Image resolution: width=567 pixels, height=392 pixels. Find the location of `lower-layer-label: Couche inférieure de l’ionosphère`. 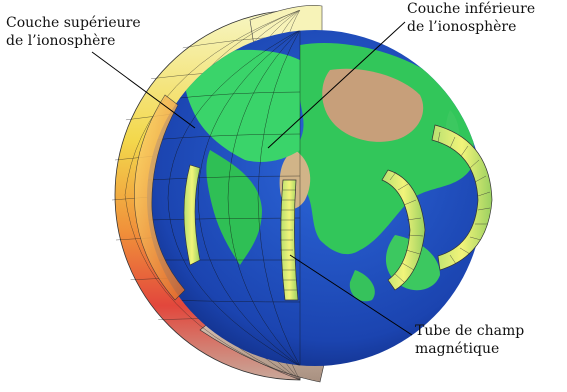

lower-layer-label: Couche inférieure de l’ionosphère is located at coordinates (471, 18).